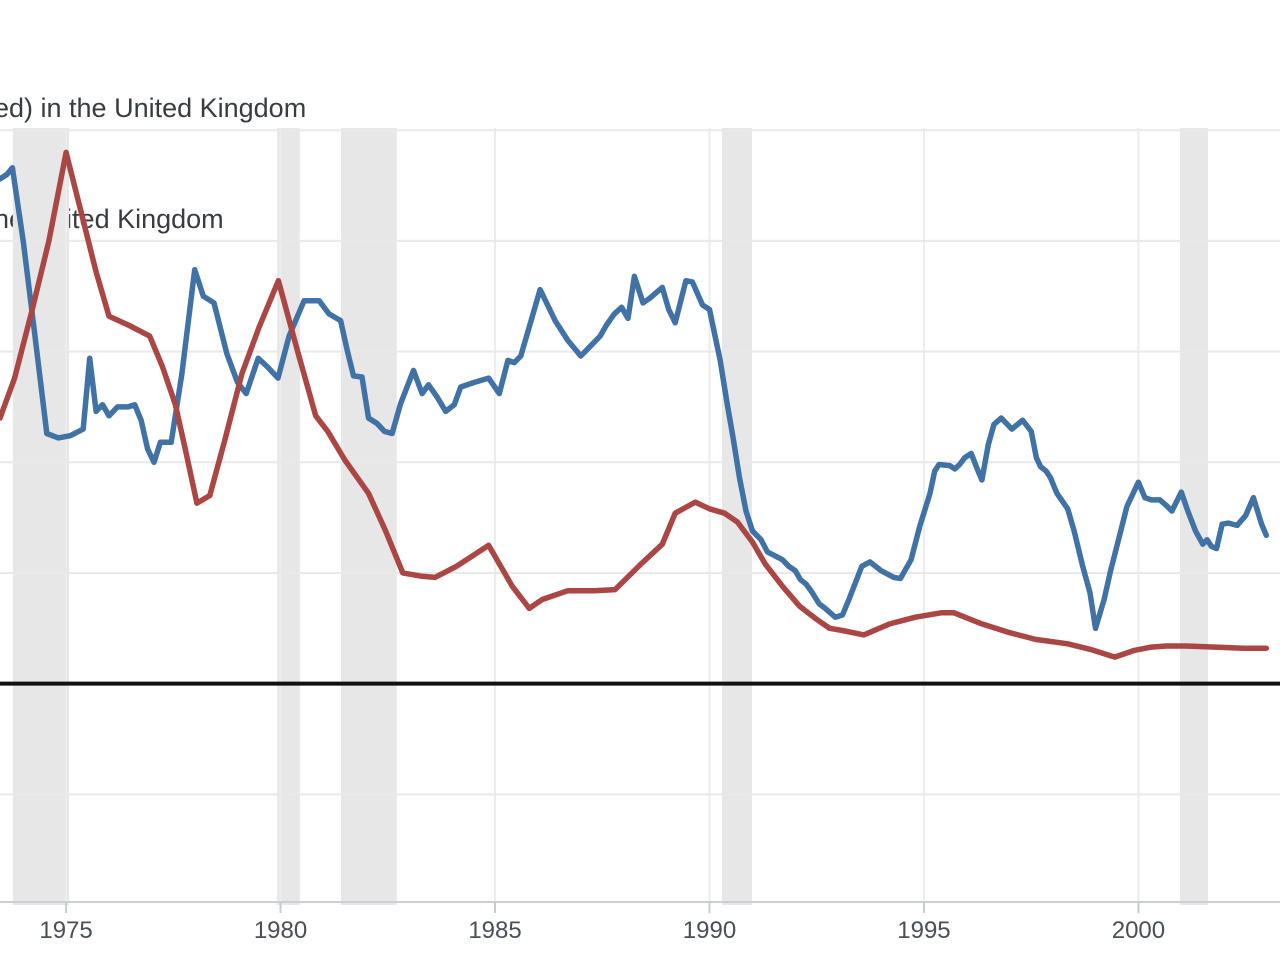 The width and height of the screenshot is (1280, 960). Describe the element at coordinates (153, 108) in the screenshot. I see `legend-entry-1: ed) in the United Kingdom` at that location.